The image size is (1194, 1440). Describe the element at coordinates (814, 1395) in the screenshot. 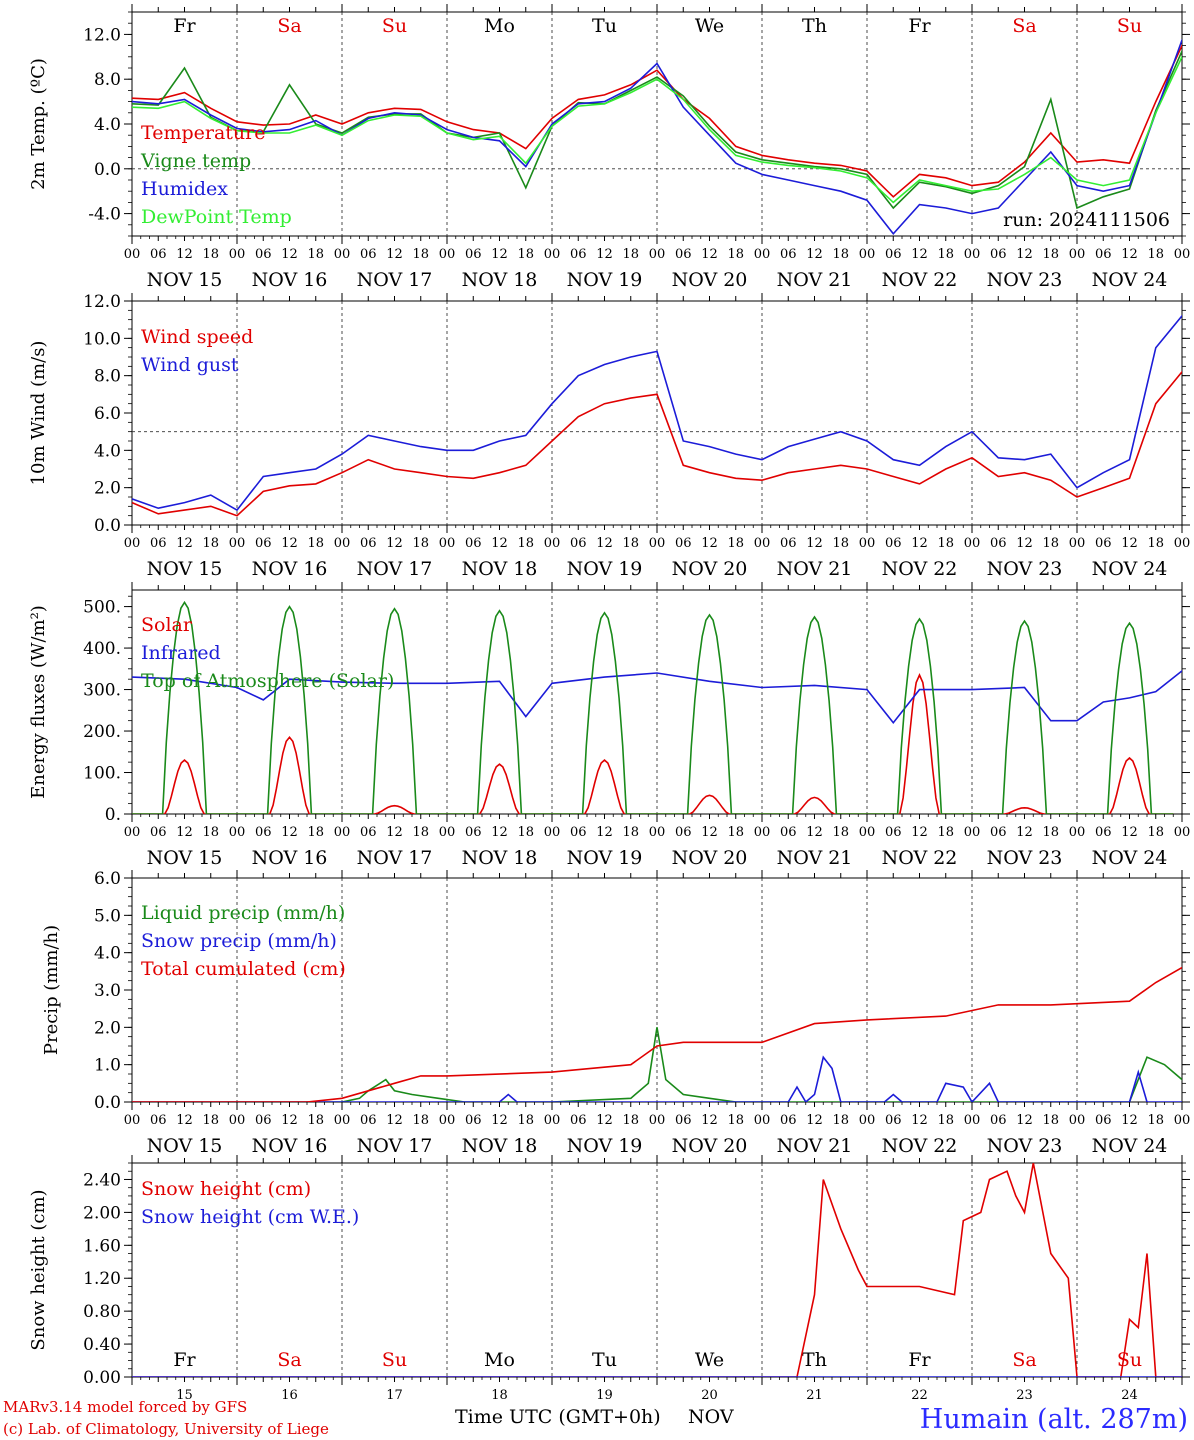

I see `day-number-label: 21` at that location.